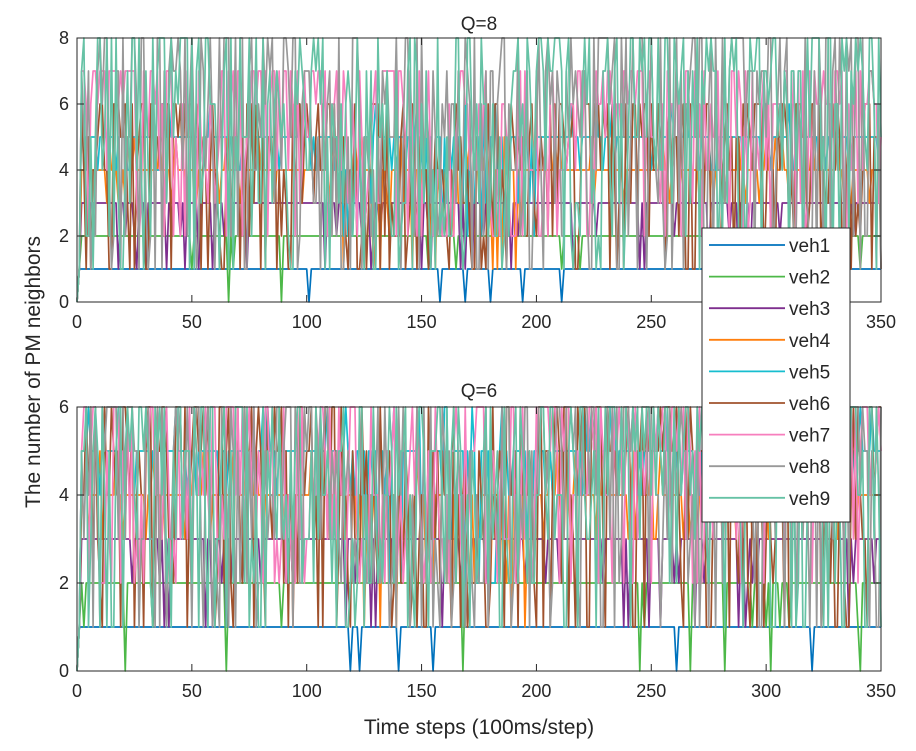 Image resolution: width=916 pixels, height=751 pixels. What do you see at coordinates (809, 309) in the screenshot?
I see `legend-label-veh3: veh3` at bounding box center [809, 309].